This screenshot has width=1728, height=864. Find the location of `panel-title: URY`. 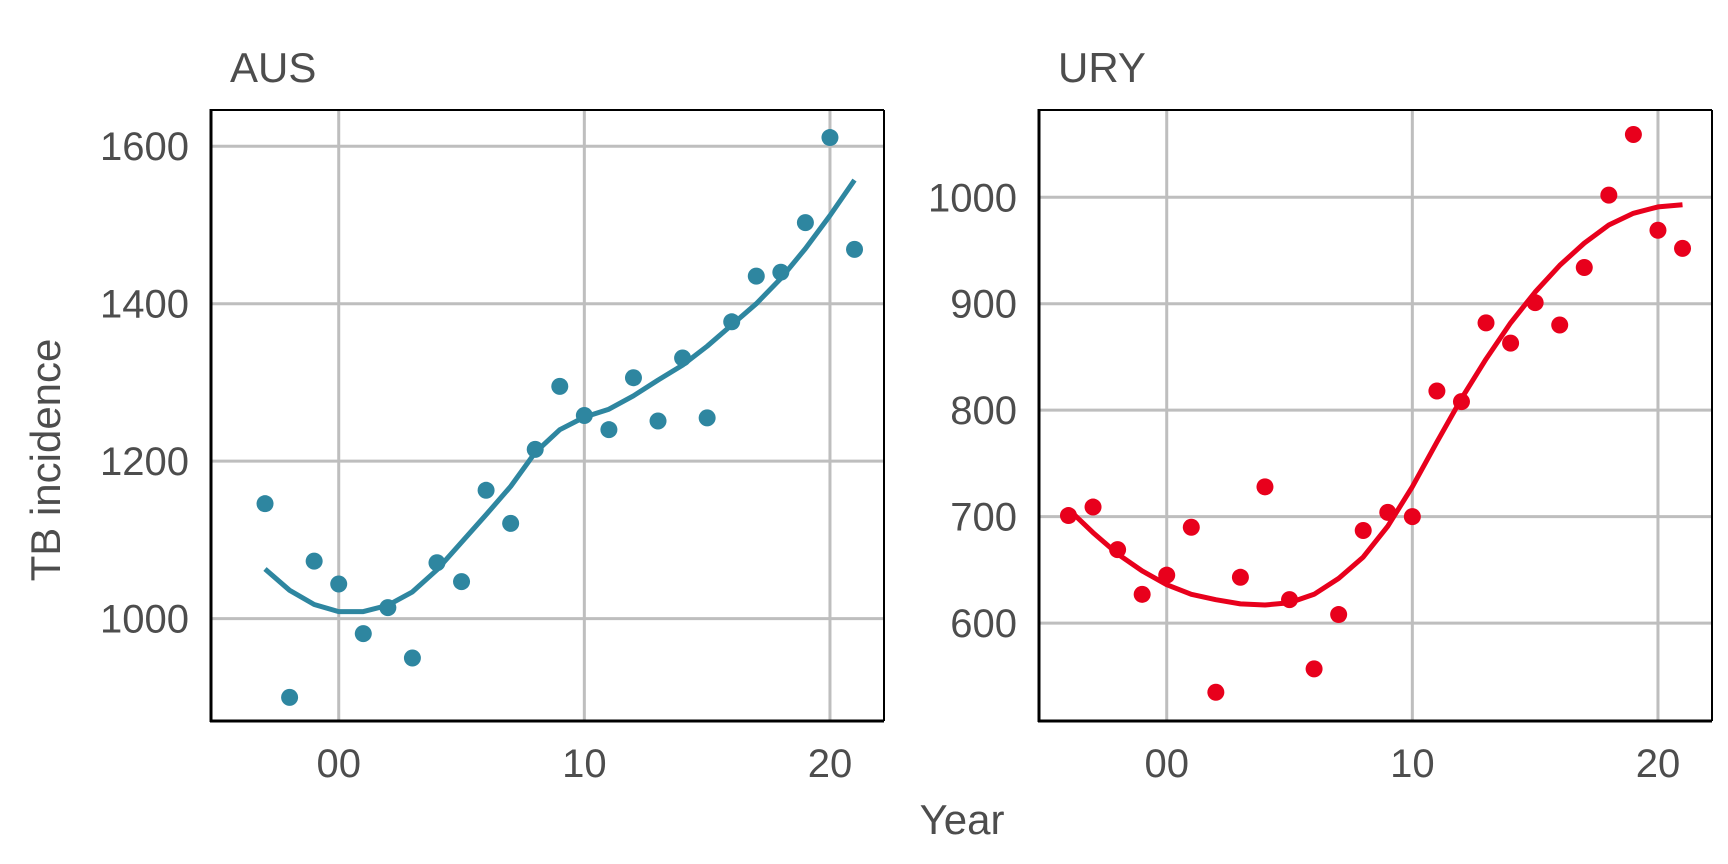

panel-title: URY is located at coordinates (1102, 67).